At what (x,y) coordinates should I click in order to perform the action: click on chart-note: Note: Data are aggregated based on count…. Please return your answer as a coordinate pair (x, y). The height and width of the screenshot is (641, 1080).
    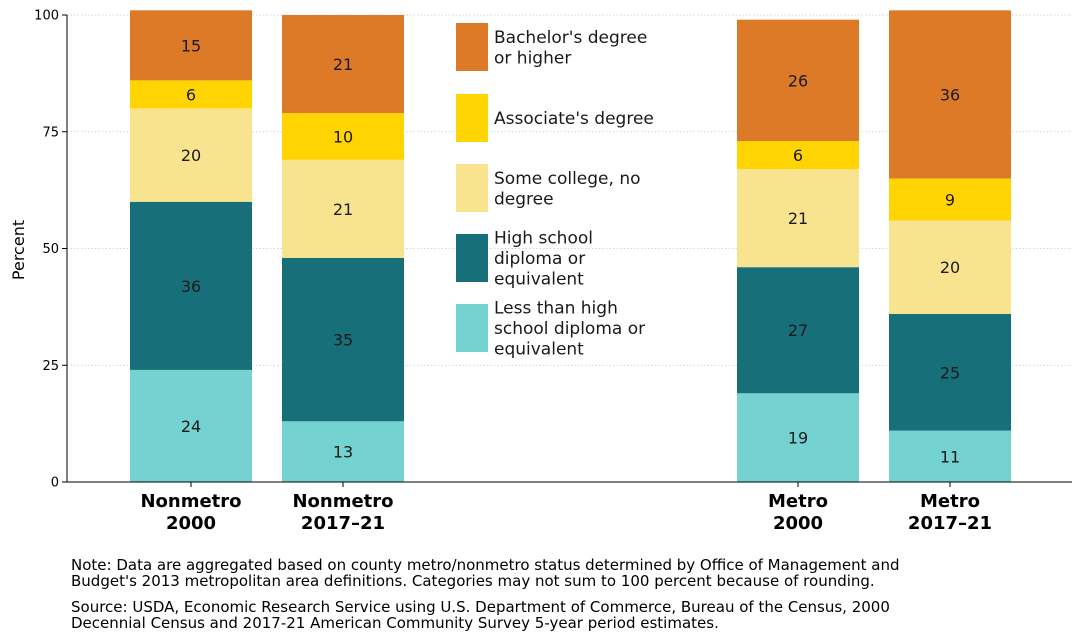
    Looking at the image, I should click on (561, 573).